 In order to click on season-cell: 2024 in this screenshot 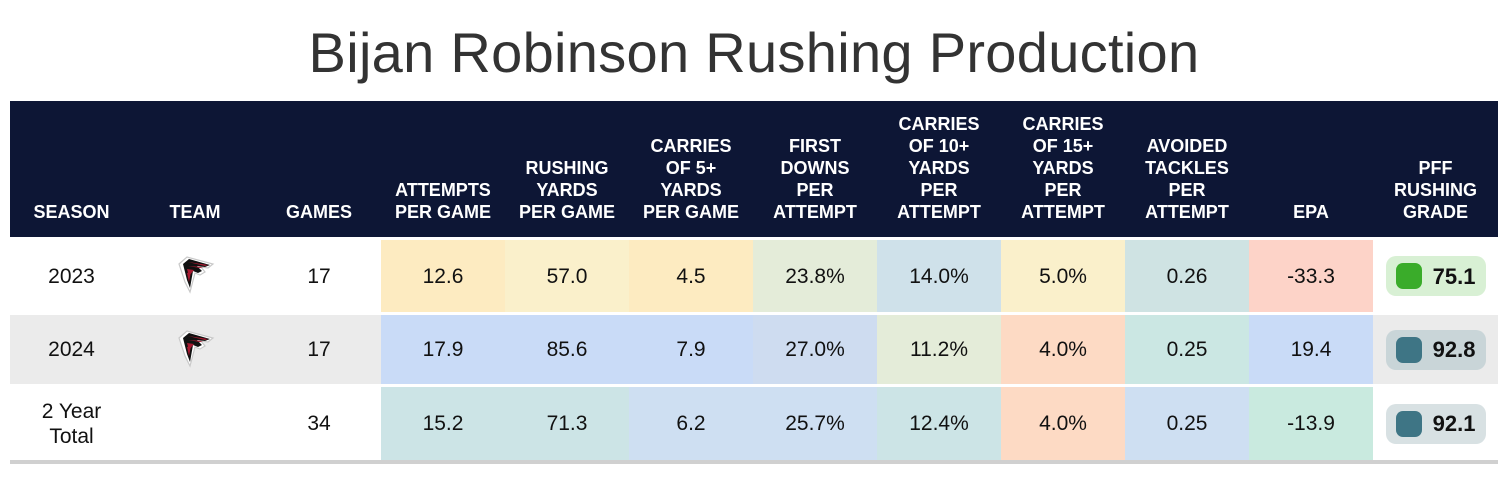, I will do `click(71, 349)`.